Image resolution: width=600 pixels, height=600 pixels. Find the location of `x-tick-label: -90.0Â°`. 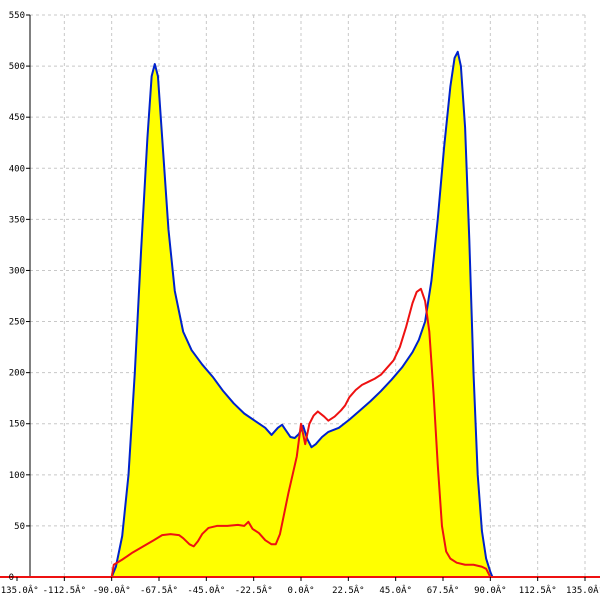

x-tick-label: -90.0Â° is located at coordinates (112, 590).